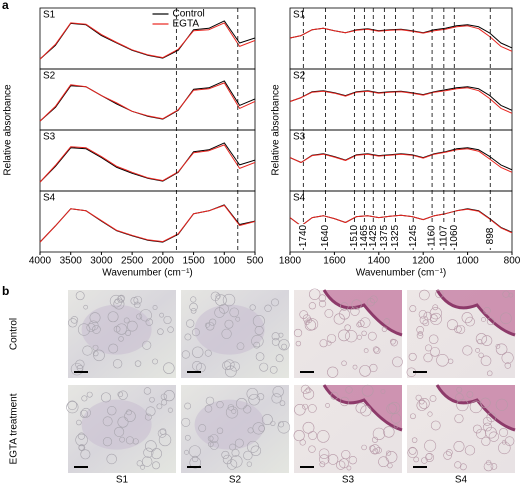  I want to click on panel-label: b, so click(5, 291).